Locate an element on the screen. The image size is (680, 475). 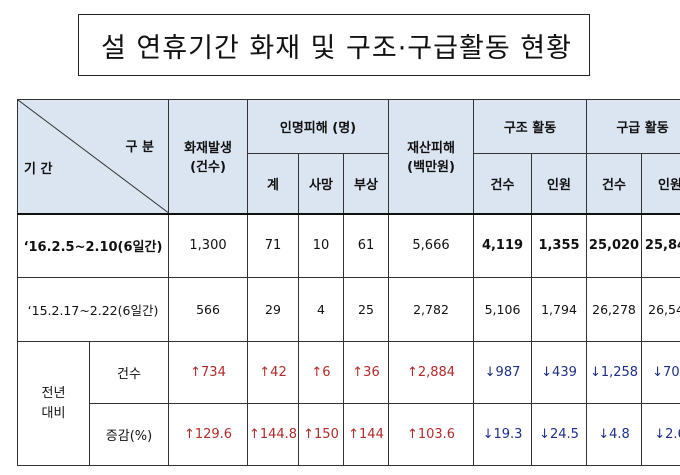
cell-ems-count: ↓1,258 is located at coordinates (614, 372).